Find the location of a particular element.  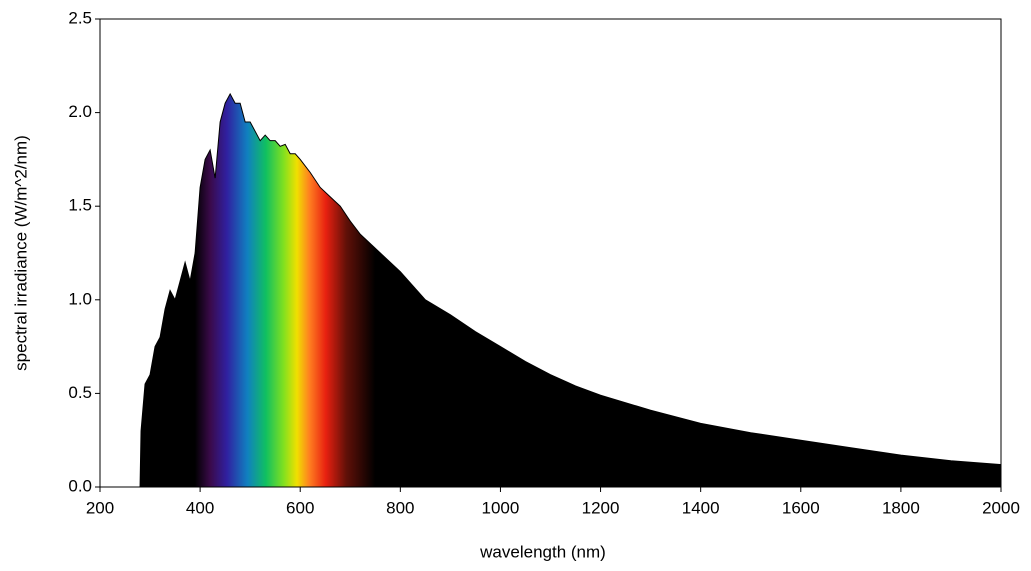

y-axis-label: spectral irradiance (W/m^2/nm) is located at coordinates (20, 253).